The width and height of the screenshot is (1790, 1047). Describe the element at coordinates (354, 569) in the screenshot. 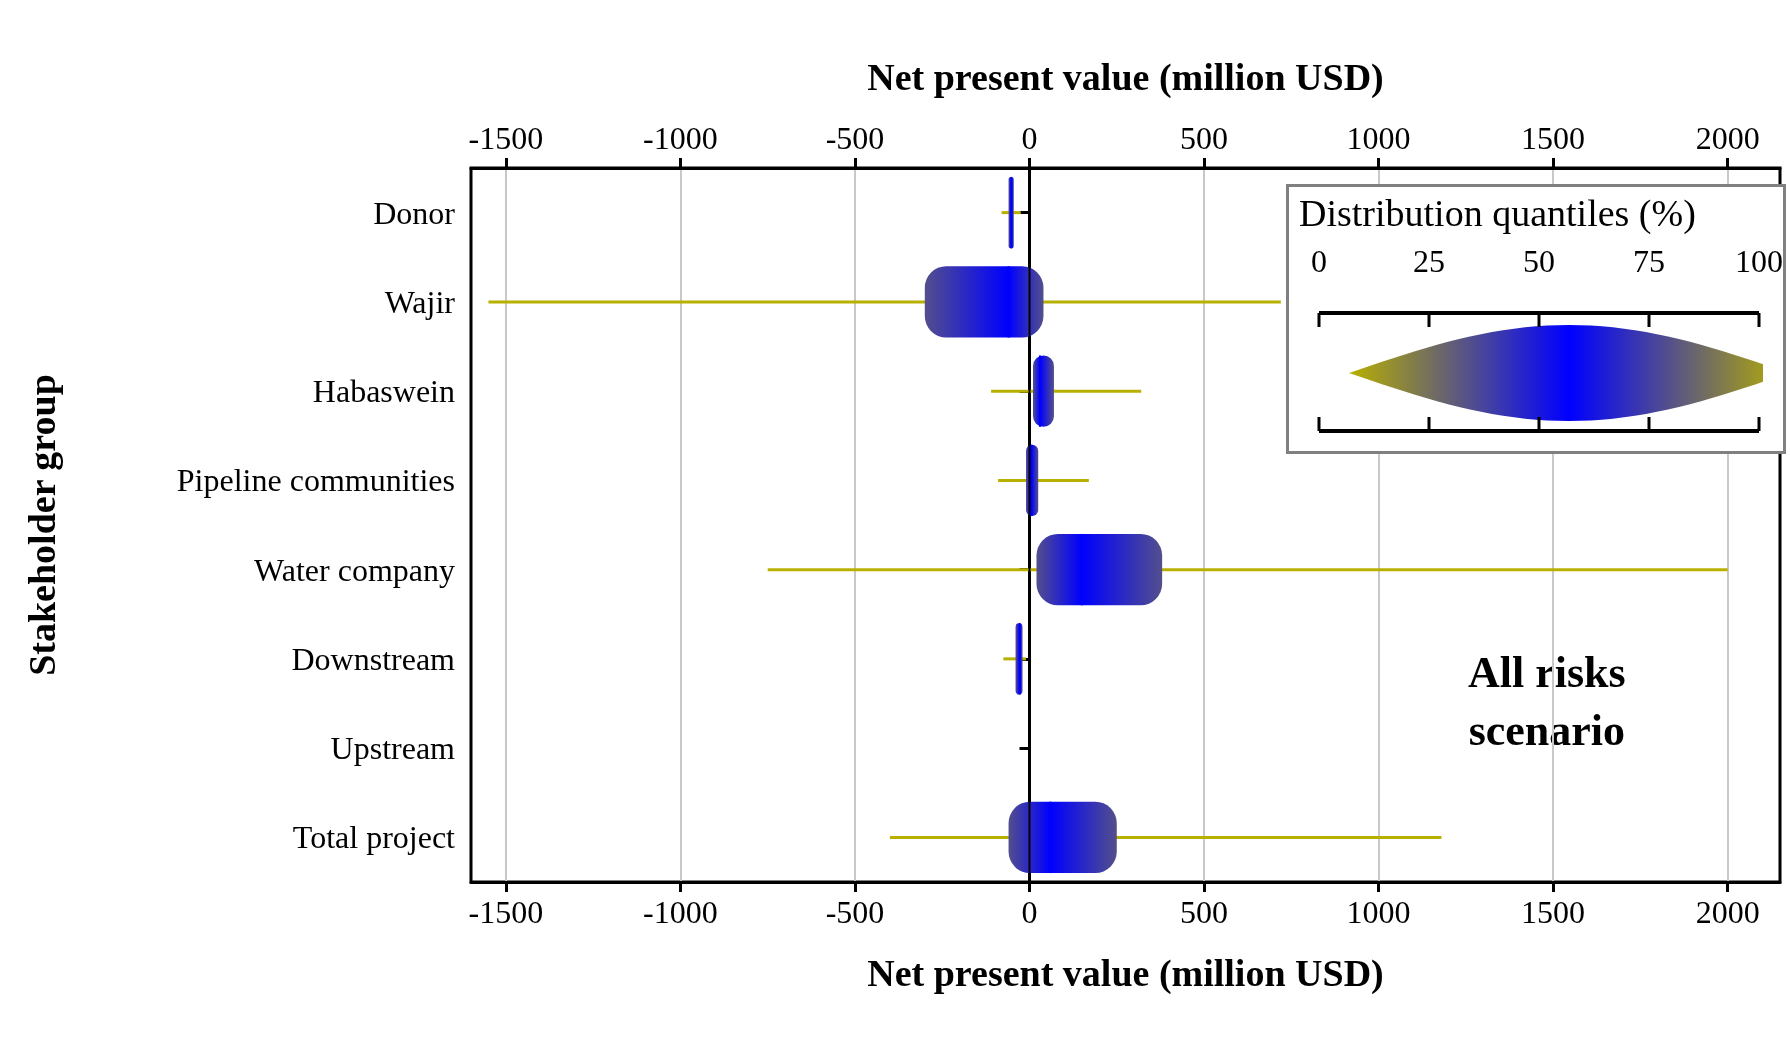

I see `y-tick-label: Water company` at that location.